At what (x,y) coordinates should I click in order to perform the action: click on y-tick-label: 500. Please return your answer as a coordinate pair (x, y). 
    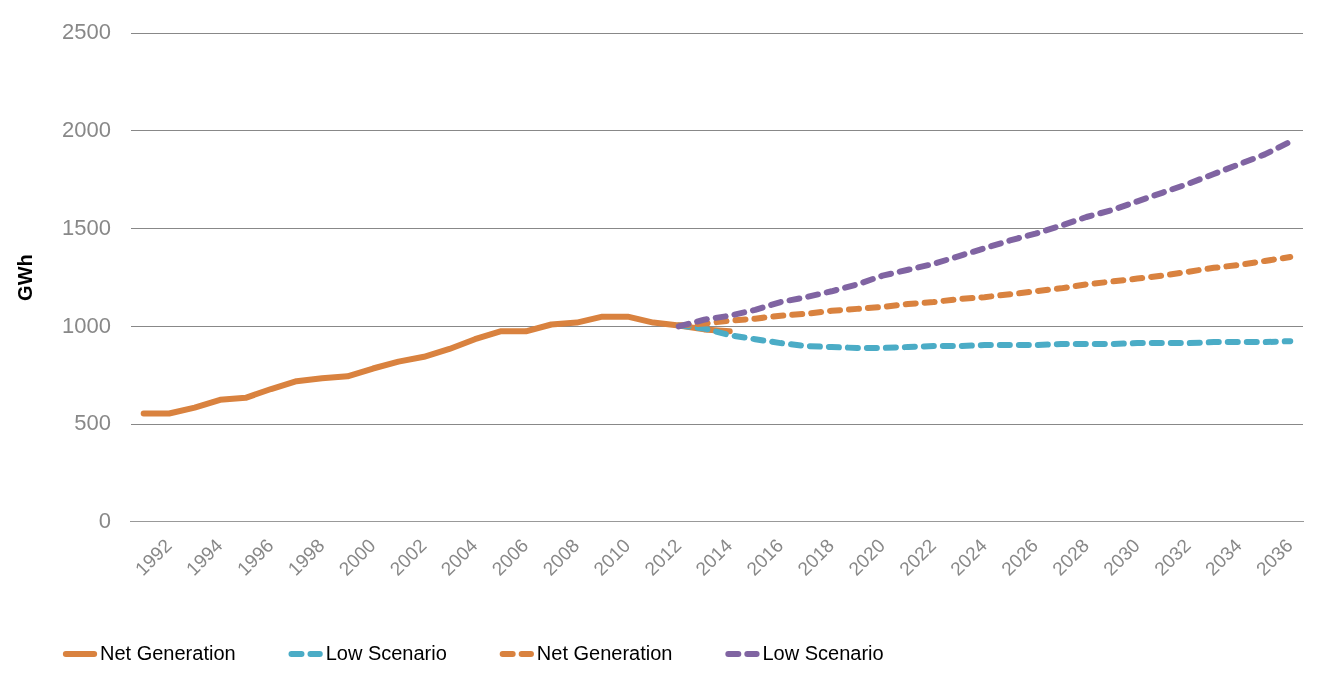
    Looking at the image, I should click on (92, 423).